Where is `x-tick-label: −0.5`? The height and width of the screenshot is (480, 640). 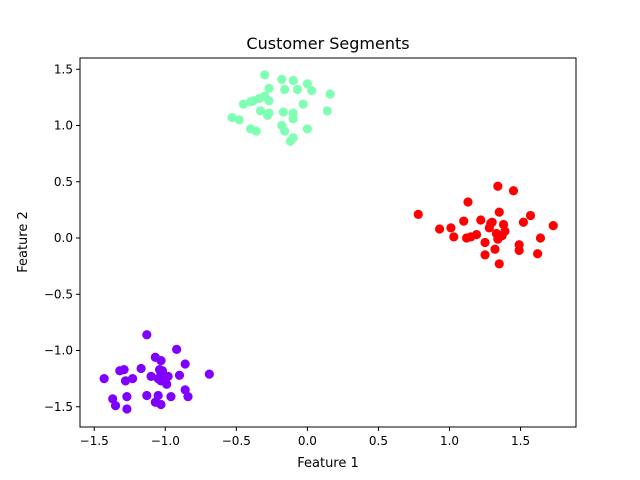
x-tick-label: −0.5 is located at coordinates (236, 441).